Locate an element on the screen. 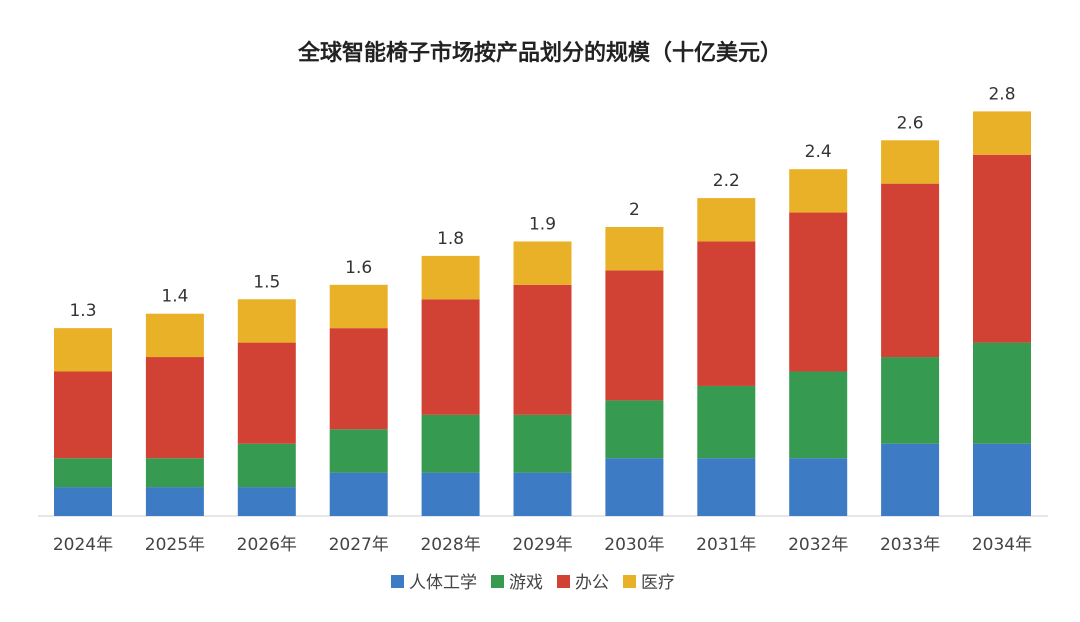 The width and height of the screenshot is (1080, 622). total-label: 1.9 is located at coordinates (542, 224).